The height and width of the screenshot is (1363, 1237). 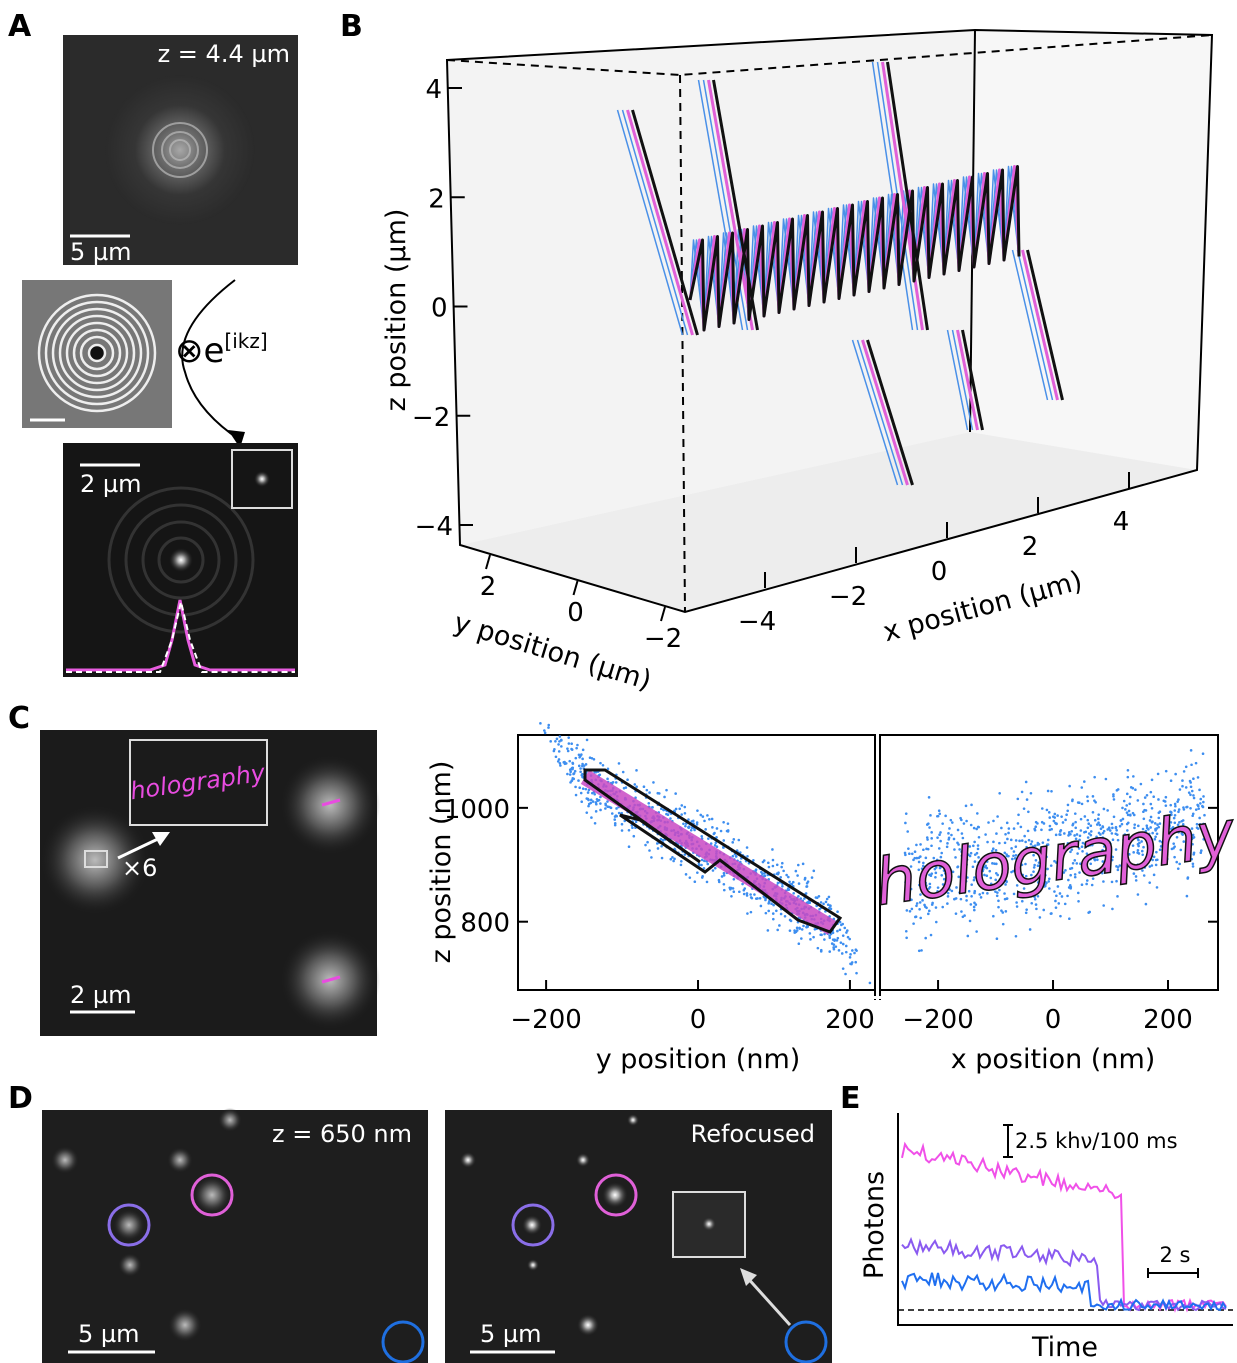 I want to click on tick-label: 200, so click(x=850, y=1020).